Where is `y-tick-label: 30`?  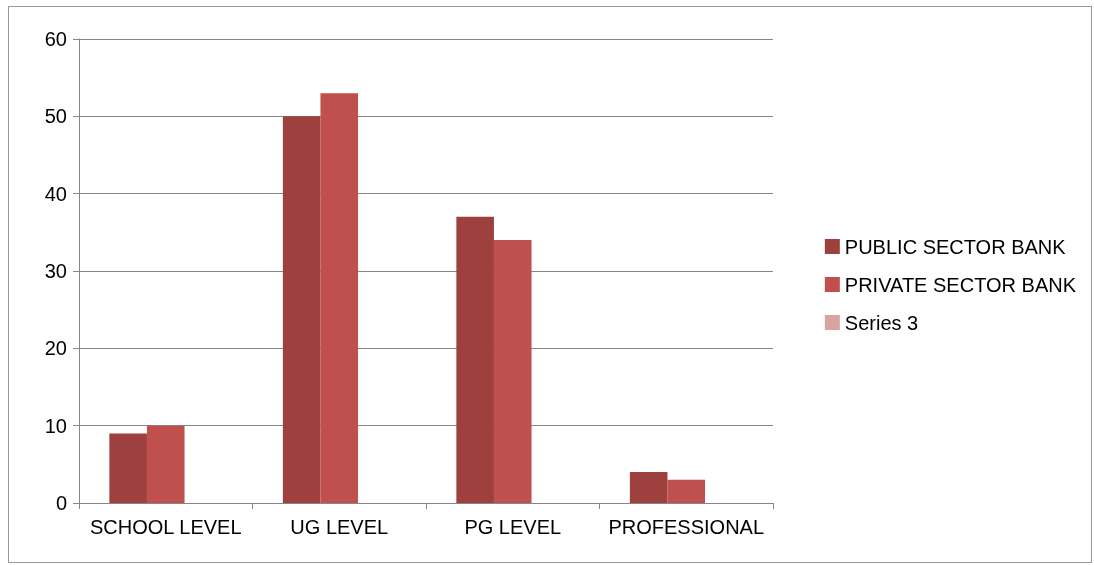 y-tick-label: 30 is located at coordinates (55, 271).